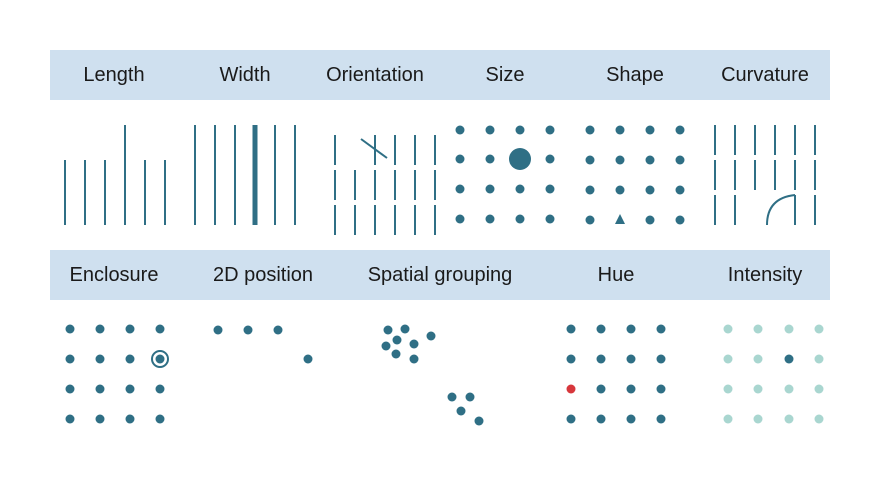  Describe the element at coordinates (765, 275) in the screenshot. I see `label-intensity: Intensity` at that location.